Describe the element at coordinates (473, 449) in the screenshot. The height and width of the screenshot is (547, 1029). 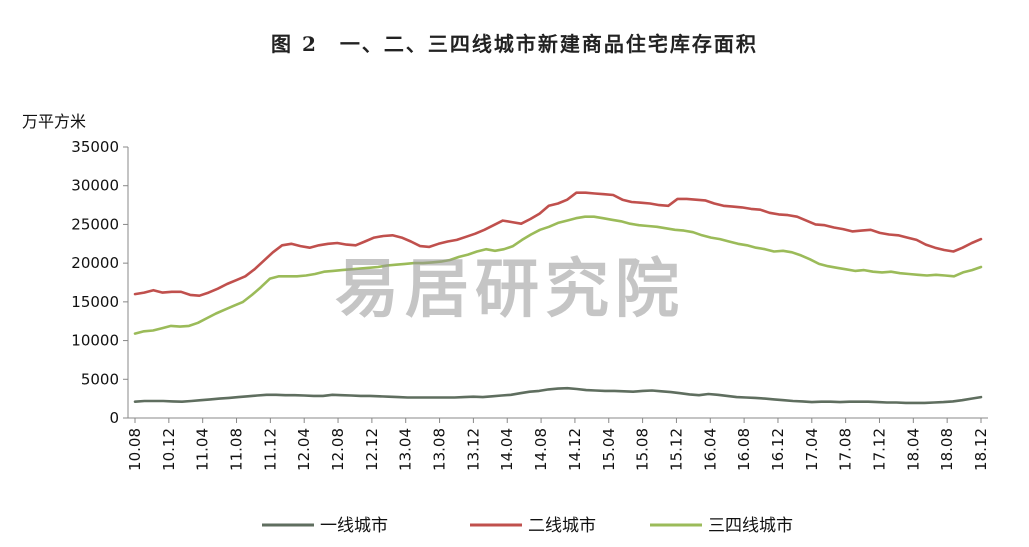
I see `x-tick-label: 13.12` at that location.